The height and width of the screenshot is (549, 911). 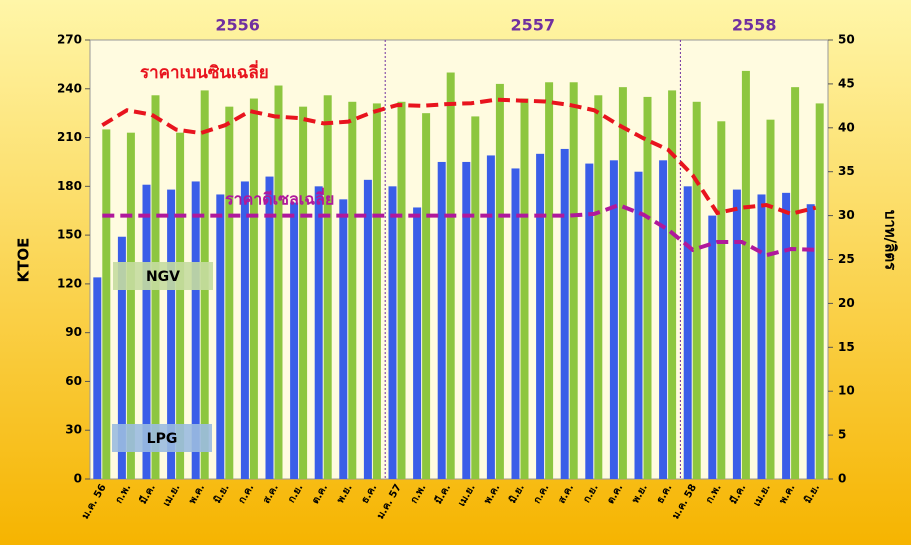 What do you see at coordinates (204, 71) in the screenshot?
I see `line-label: ราคาเบนซินเฉลี่ย` at bounding box center [204, 71].